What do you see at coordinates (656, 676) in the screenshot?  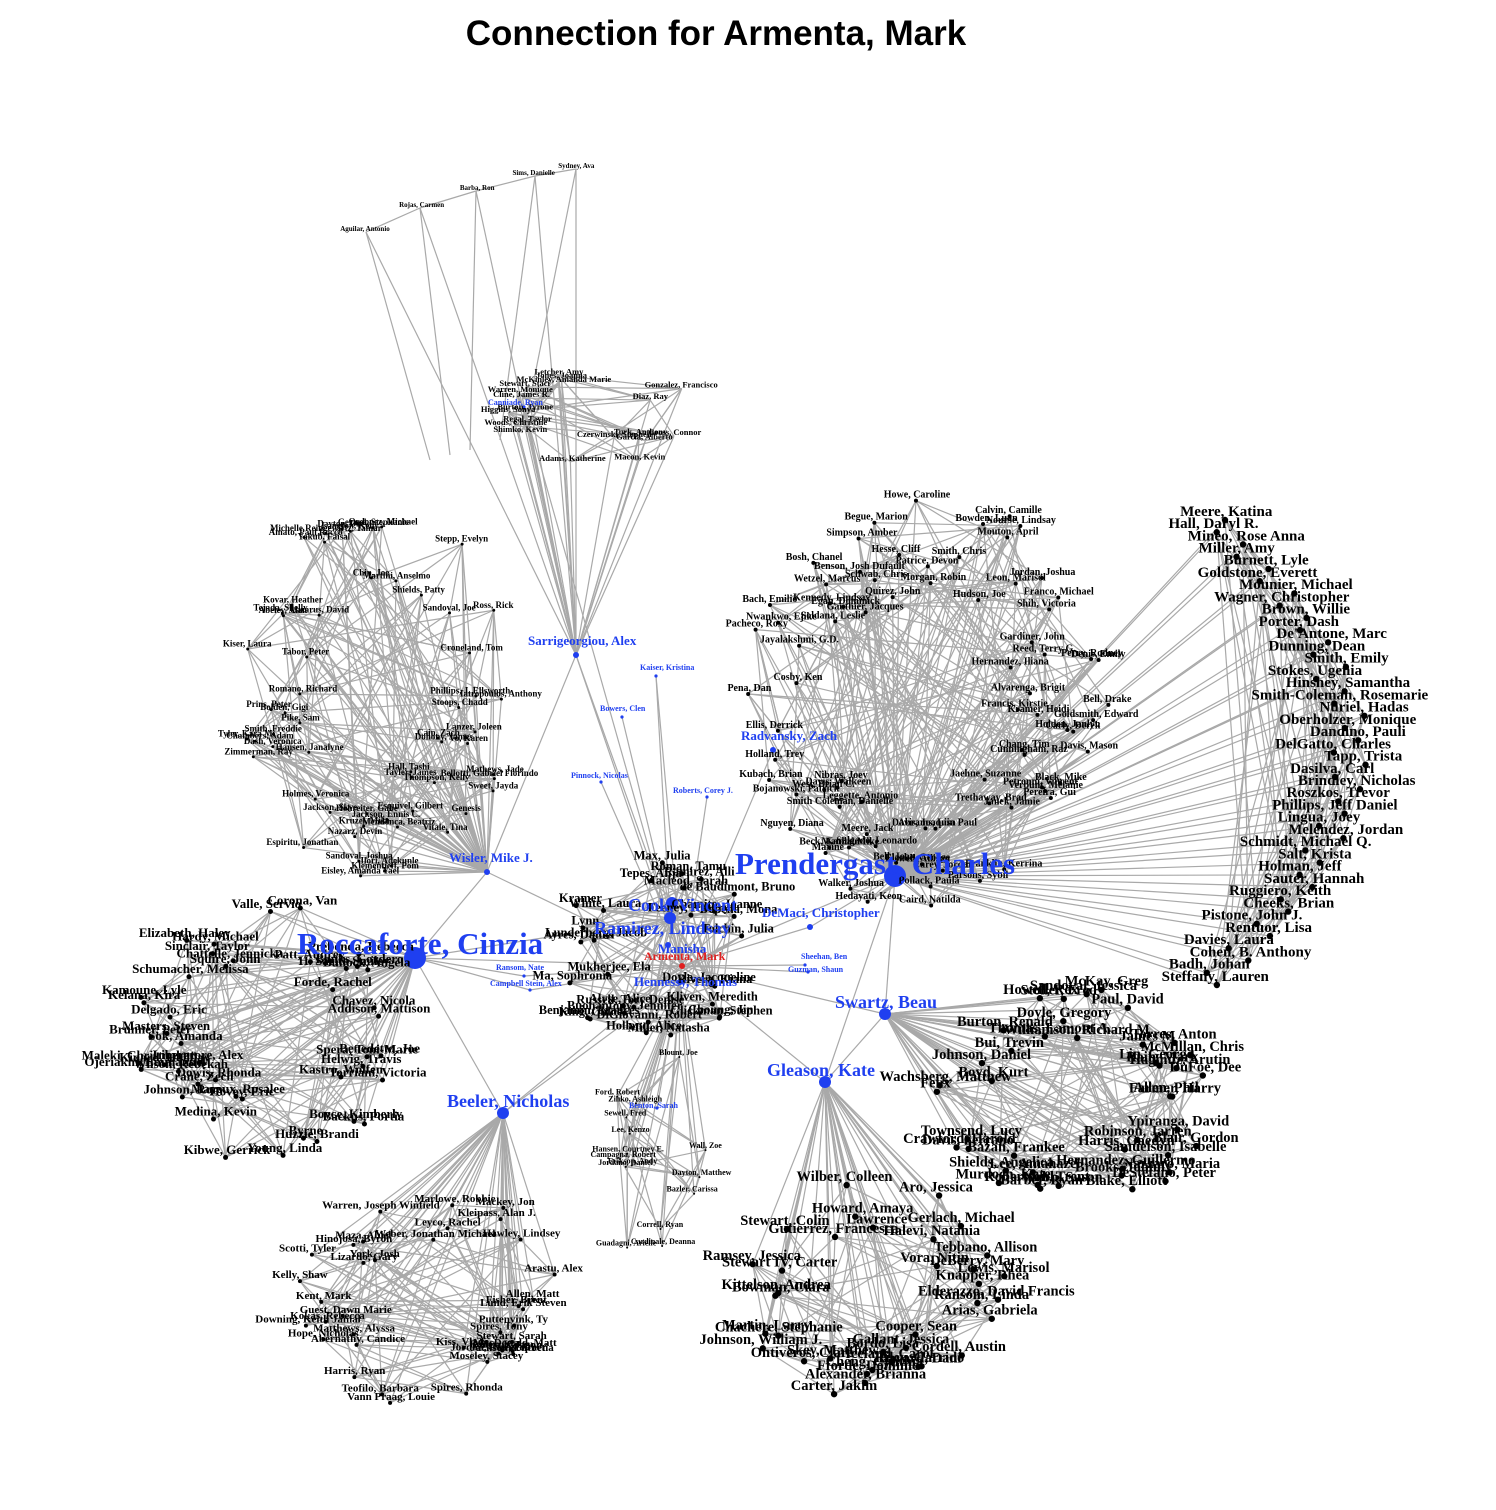 I see `hub-node-kaiser` at bounding box center [656, 676].